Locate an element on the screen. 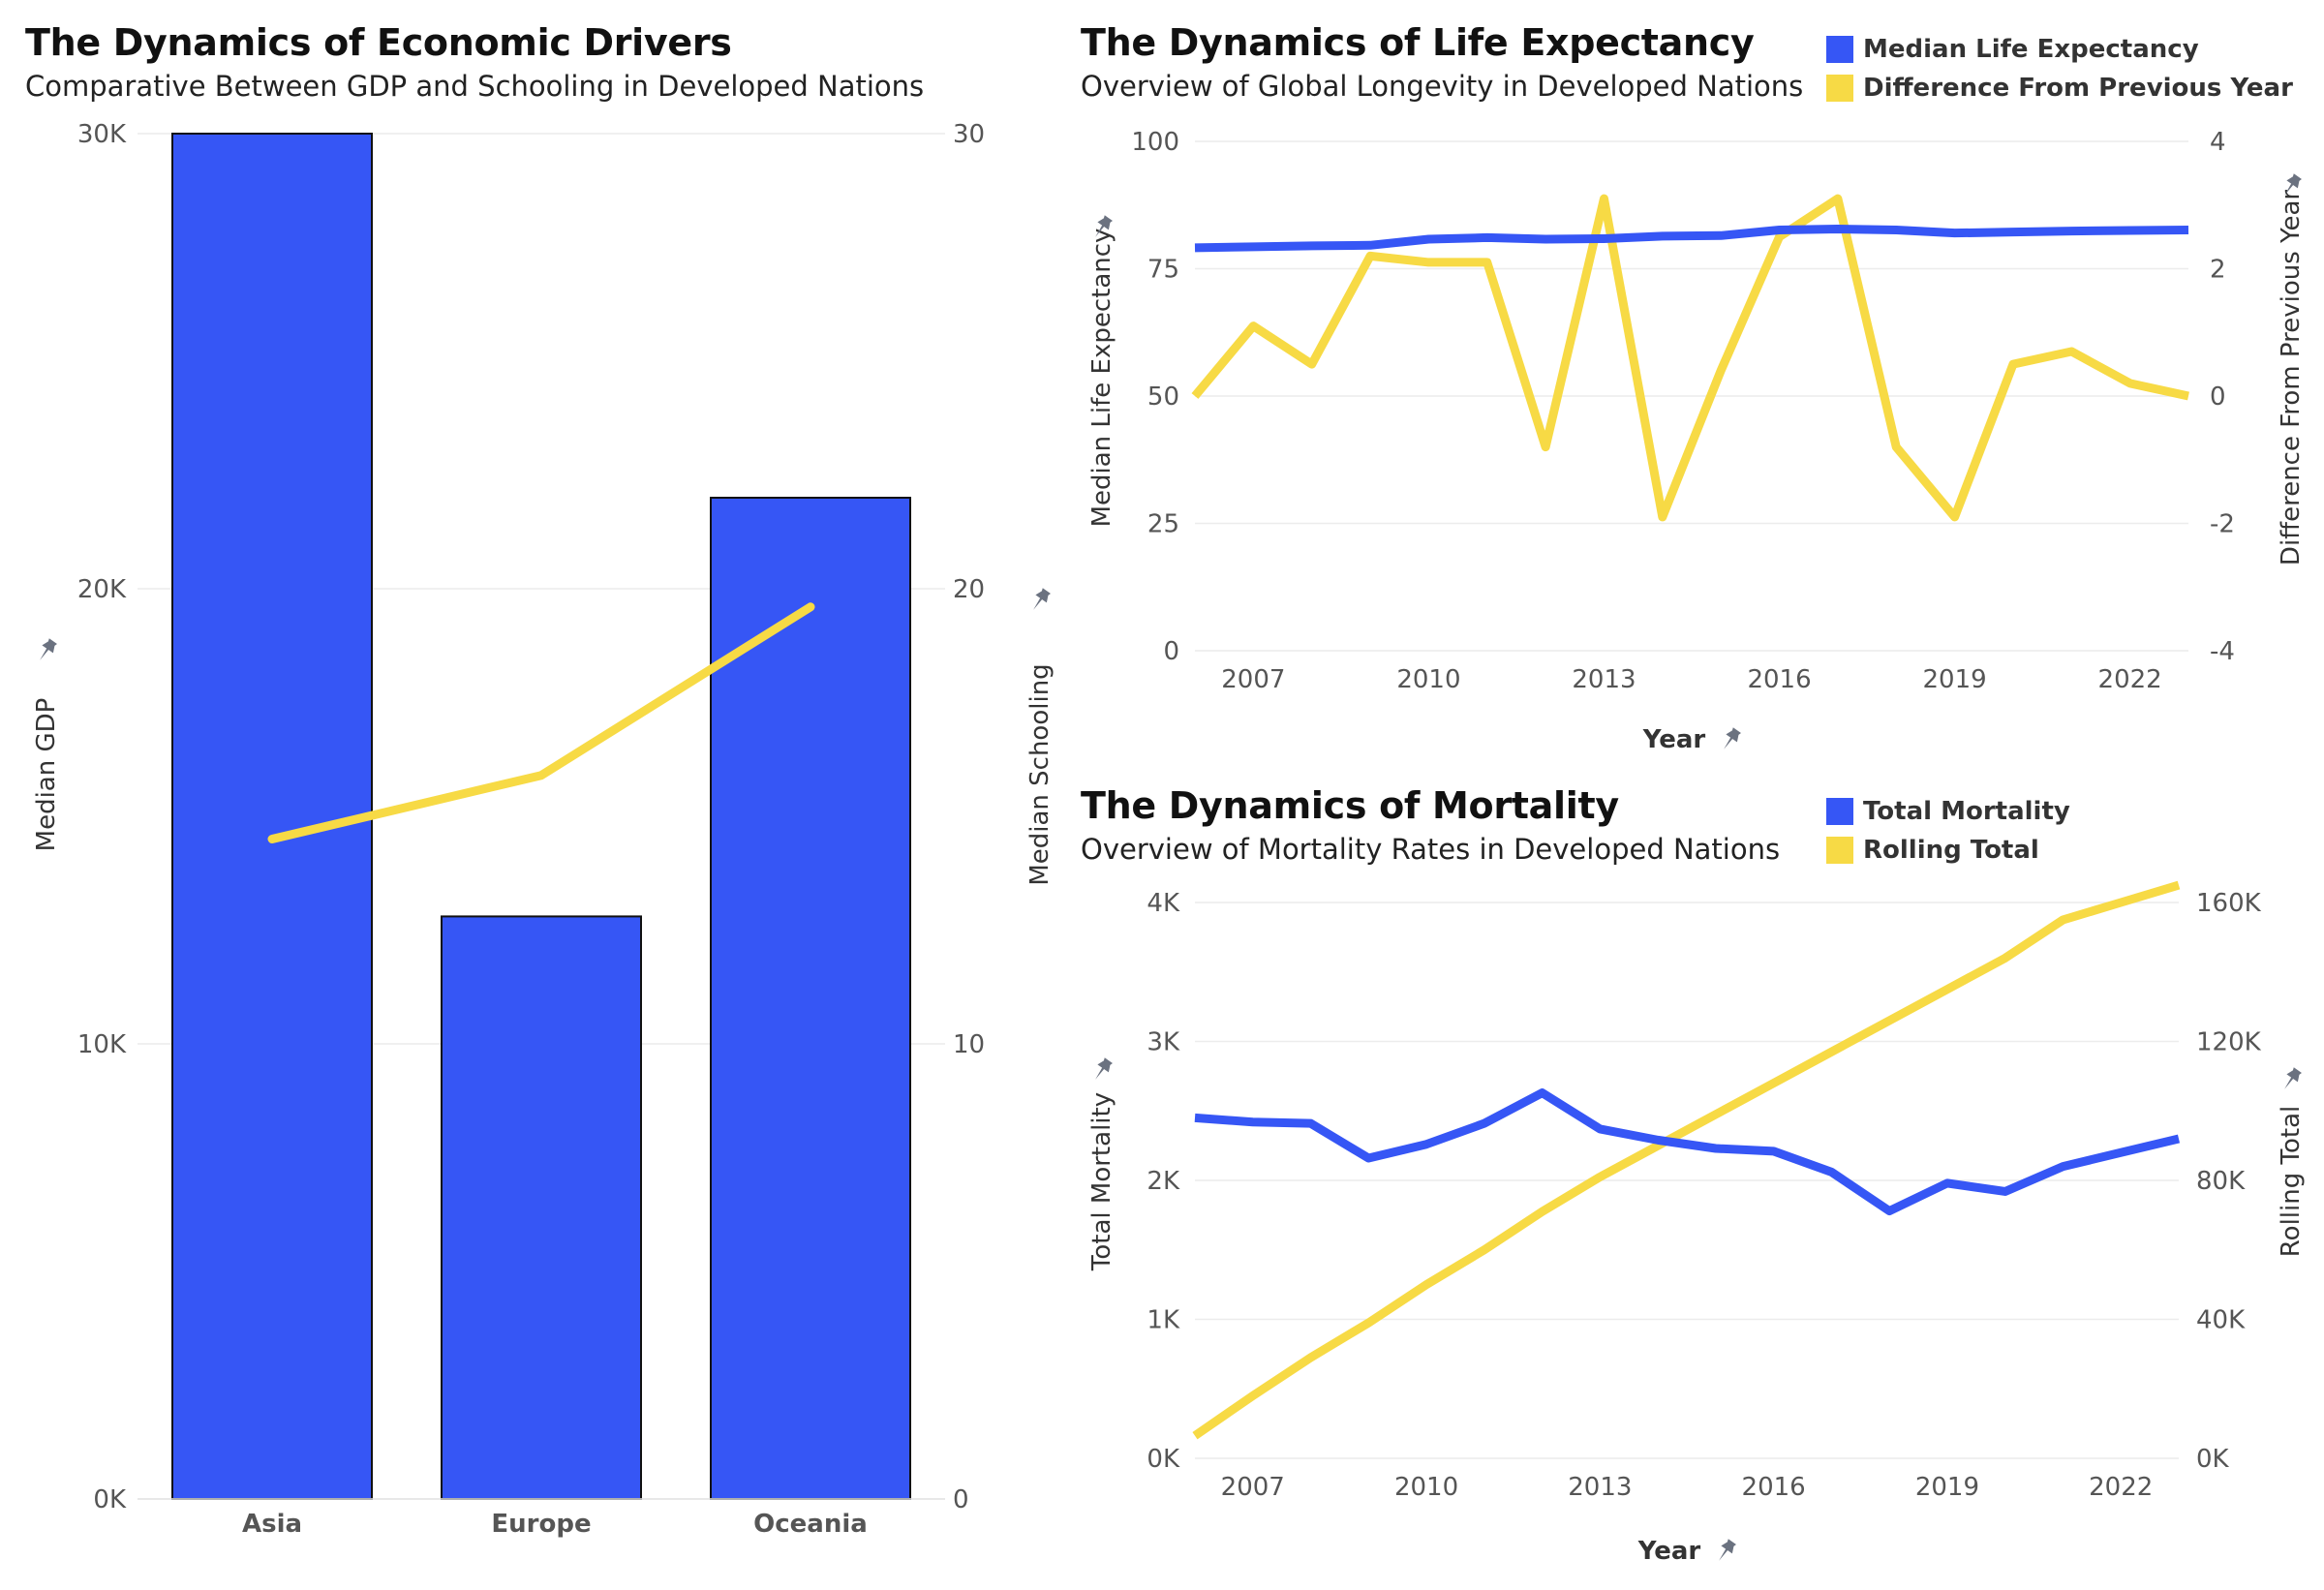  legend-item-rolling-total: Rolling Total is located at coordinates (1948, 850).